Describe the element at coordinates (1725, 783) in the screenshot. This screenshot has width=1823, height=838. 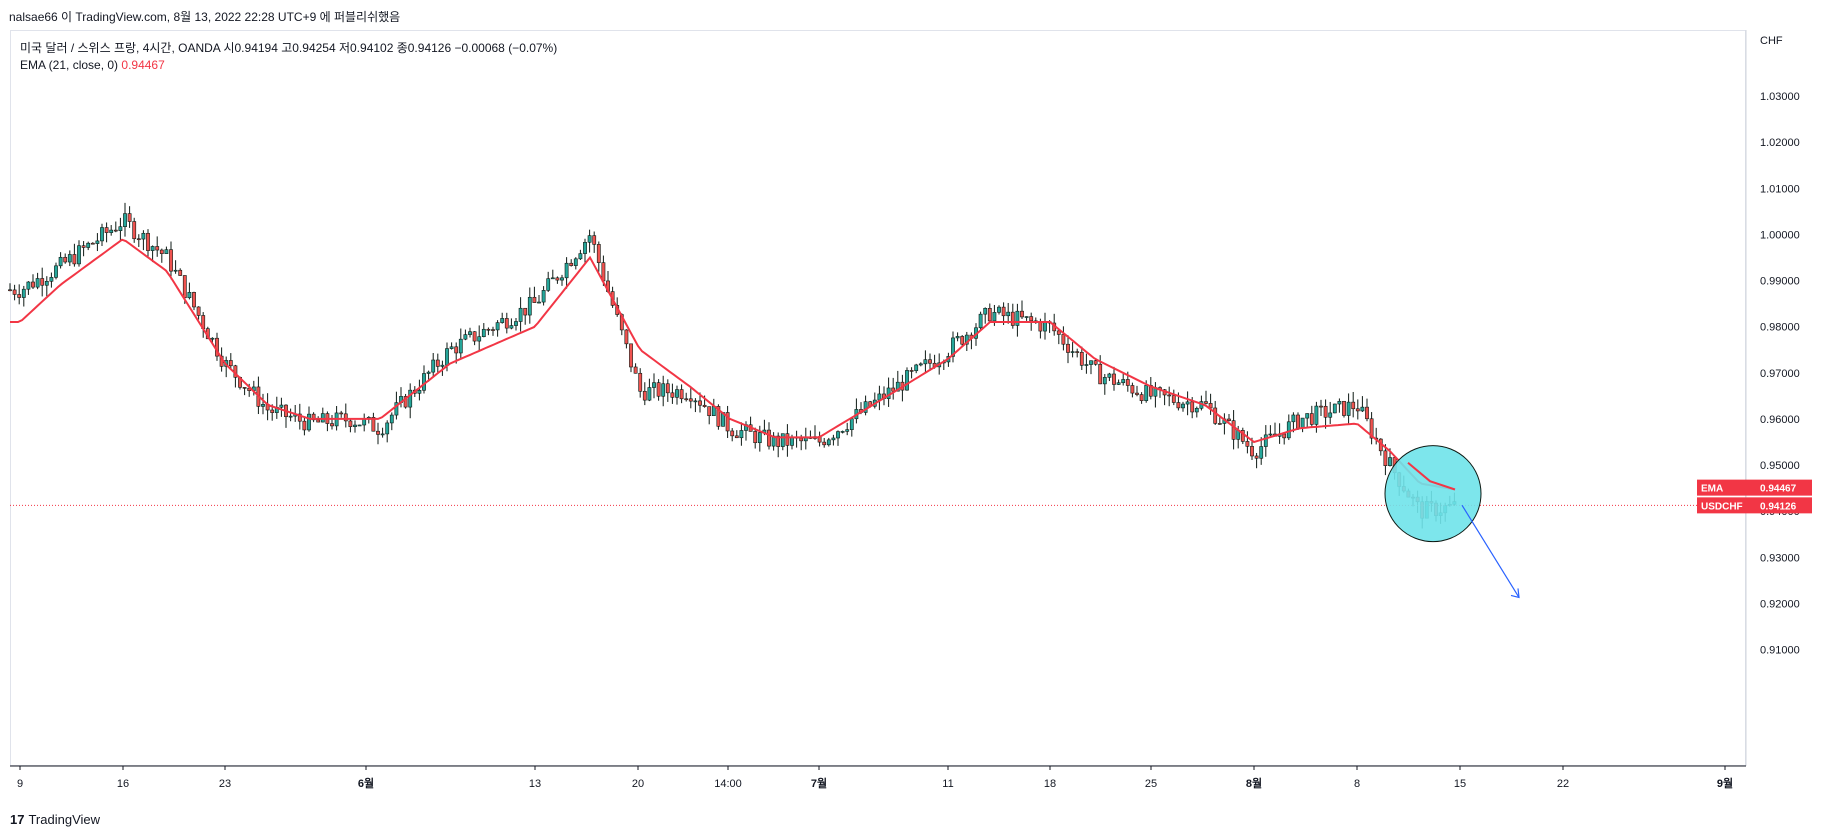
I see `x-tick-label: 9월` at that location.